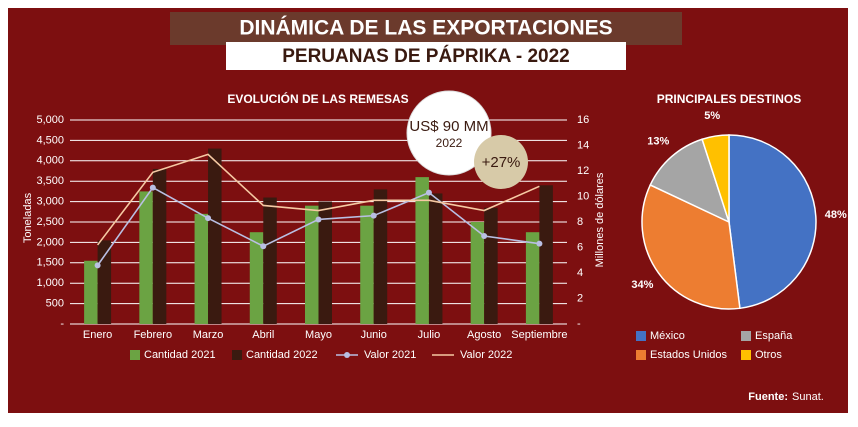 This screenshot has width=858, height=427. Describe the element at coordinates (50, 283) in the screenshot. I see `y-tick-label: 1,000` at that location.